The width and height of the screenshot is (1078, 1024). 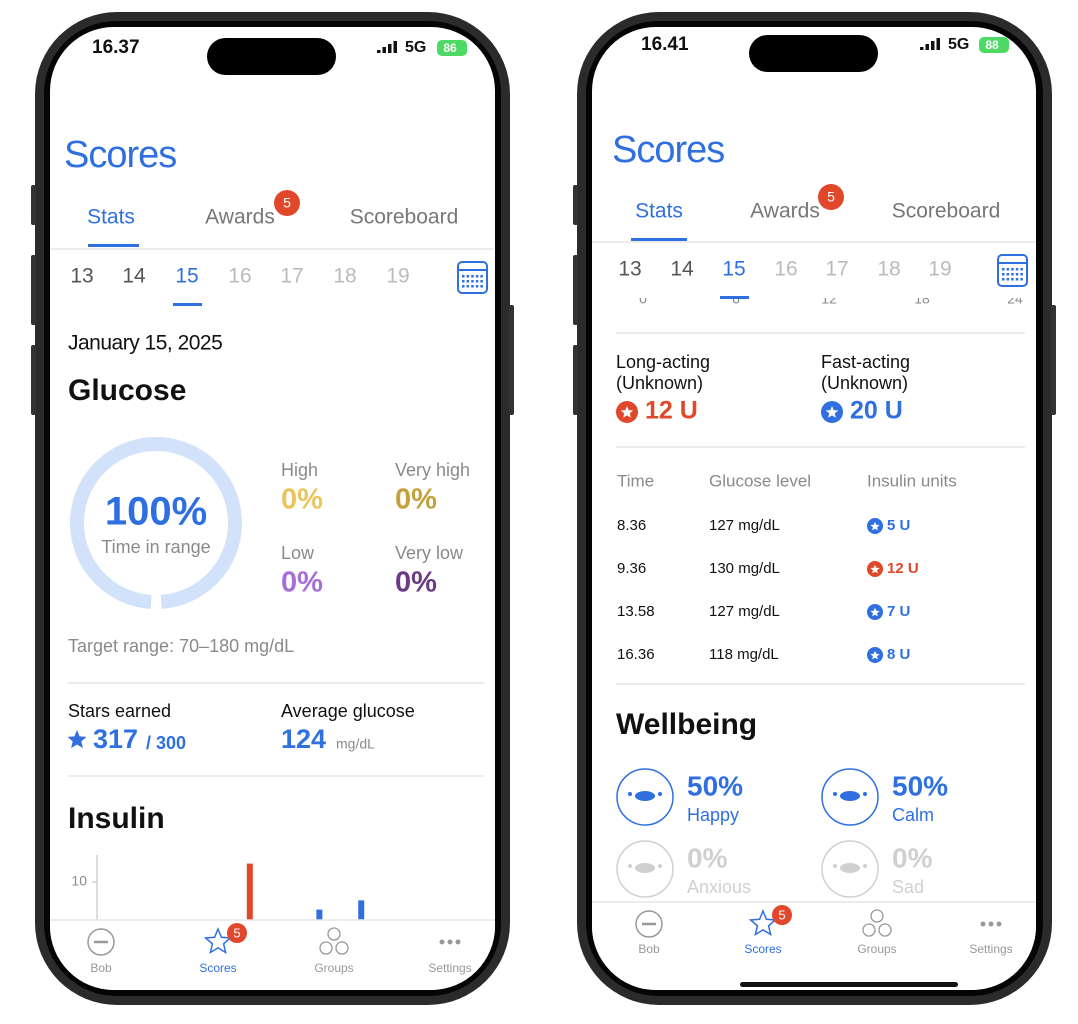 What do you see at coordinates (920, 785) in the screenshot?
I see `mood-value: 50%` at bounding box center [920, 785].